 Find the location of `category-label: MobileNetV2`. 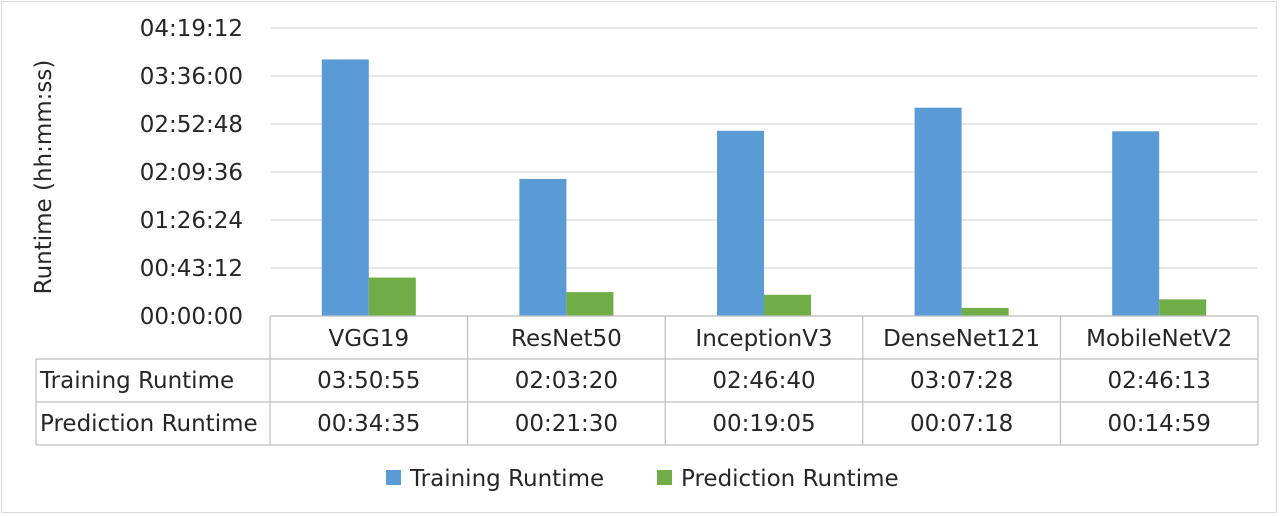

category-label: MobileNetV2 is located at coordinates (1159, 339).